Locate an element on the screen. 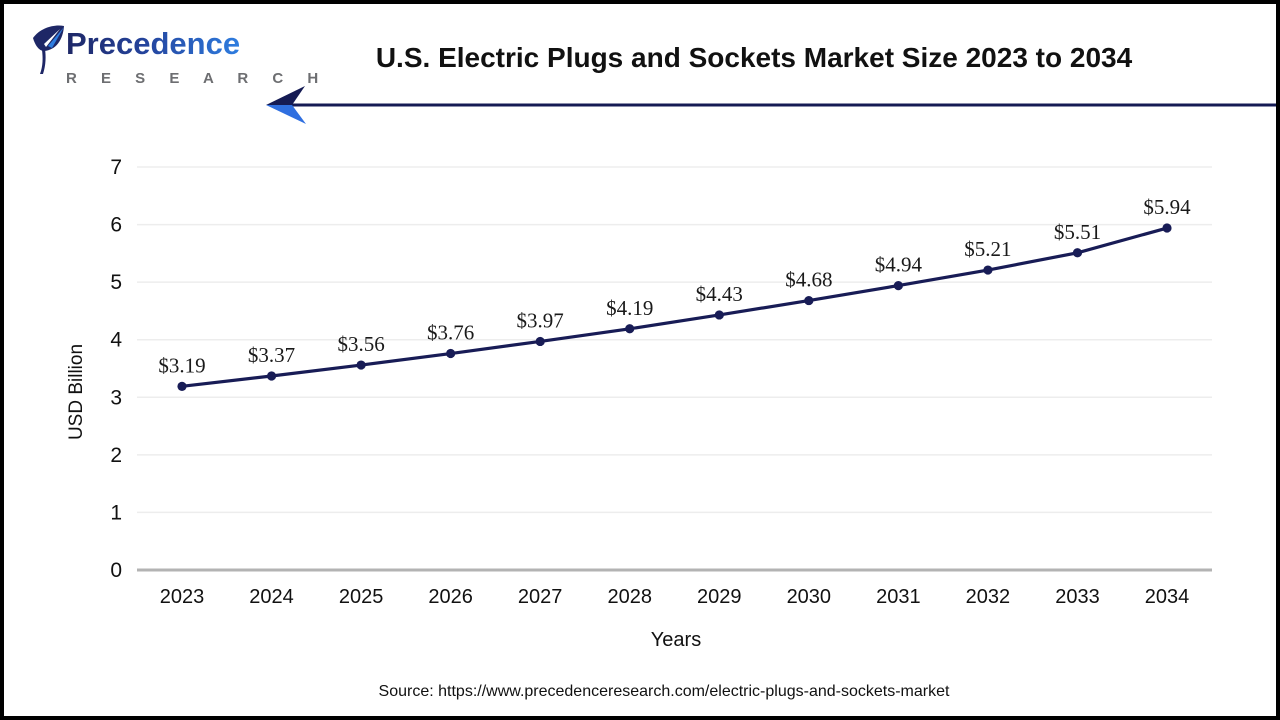 The width and height of the screenshot is (1280, 720). brand-name: Precedence is located at coordinates (153, 44).